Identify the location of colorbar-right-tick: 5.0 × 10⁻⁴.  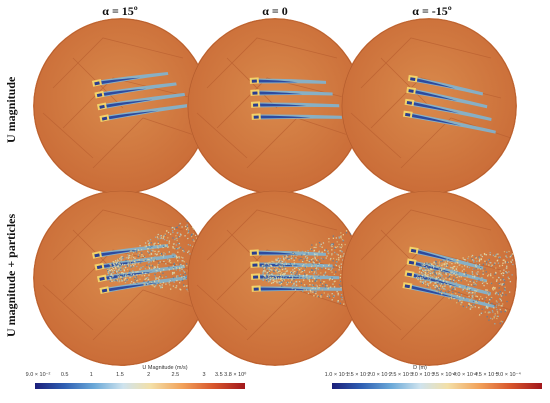
(508, 375).